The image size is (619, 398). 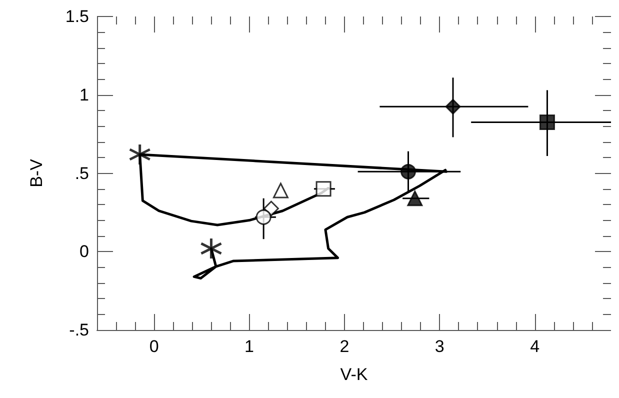 I want to click on x-tick-label: 2, so click(x=345, y=346).